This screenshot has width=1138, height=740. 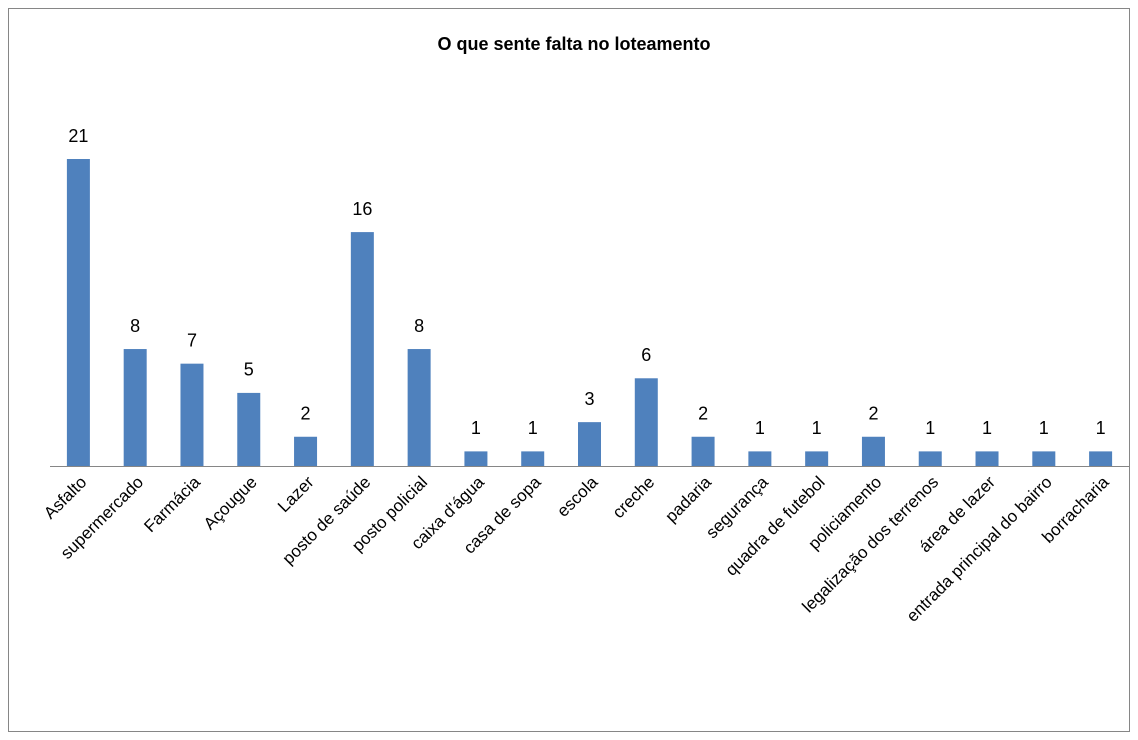 I want to click on data-label: 7, so click(x=192, y=340).